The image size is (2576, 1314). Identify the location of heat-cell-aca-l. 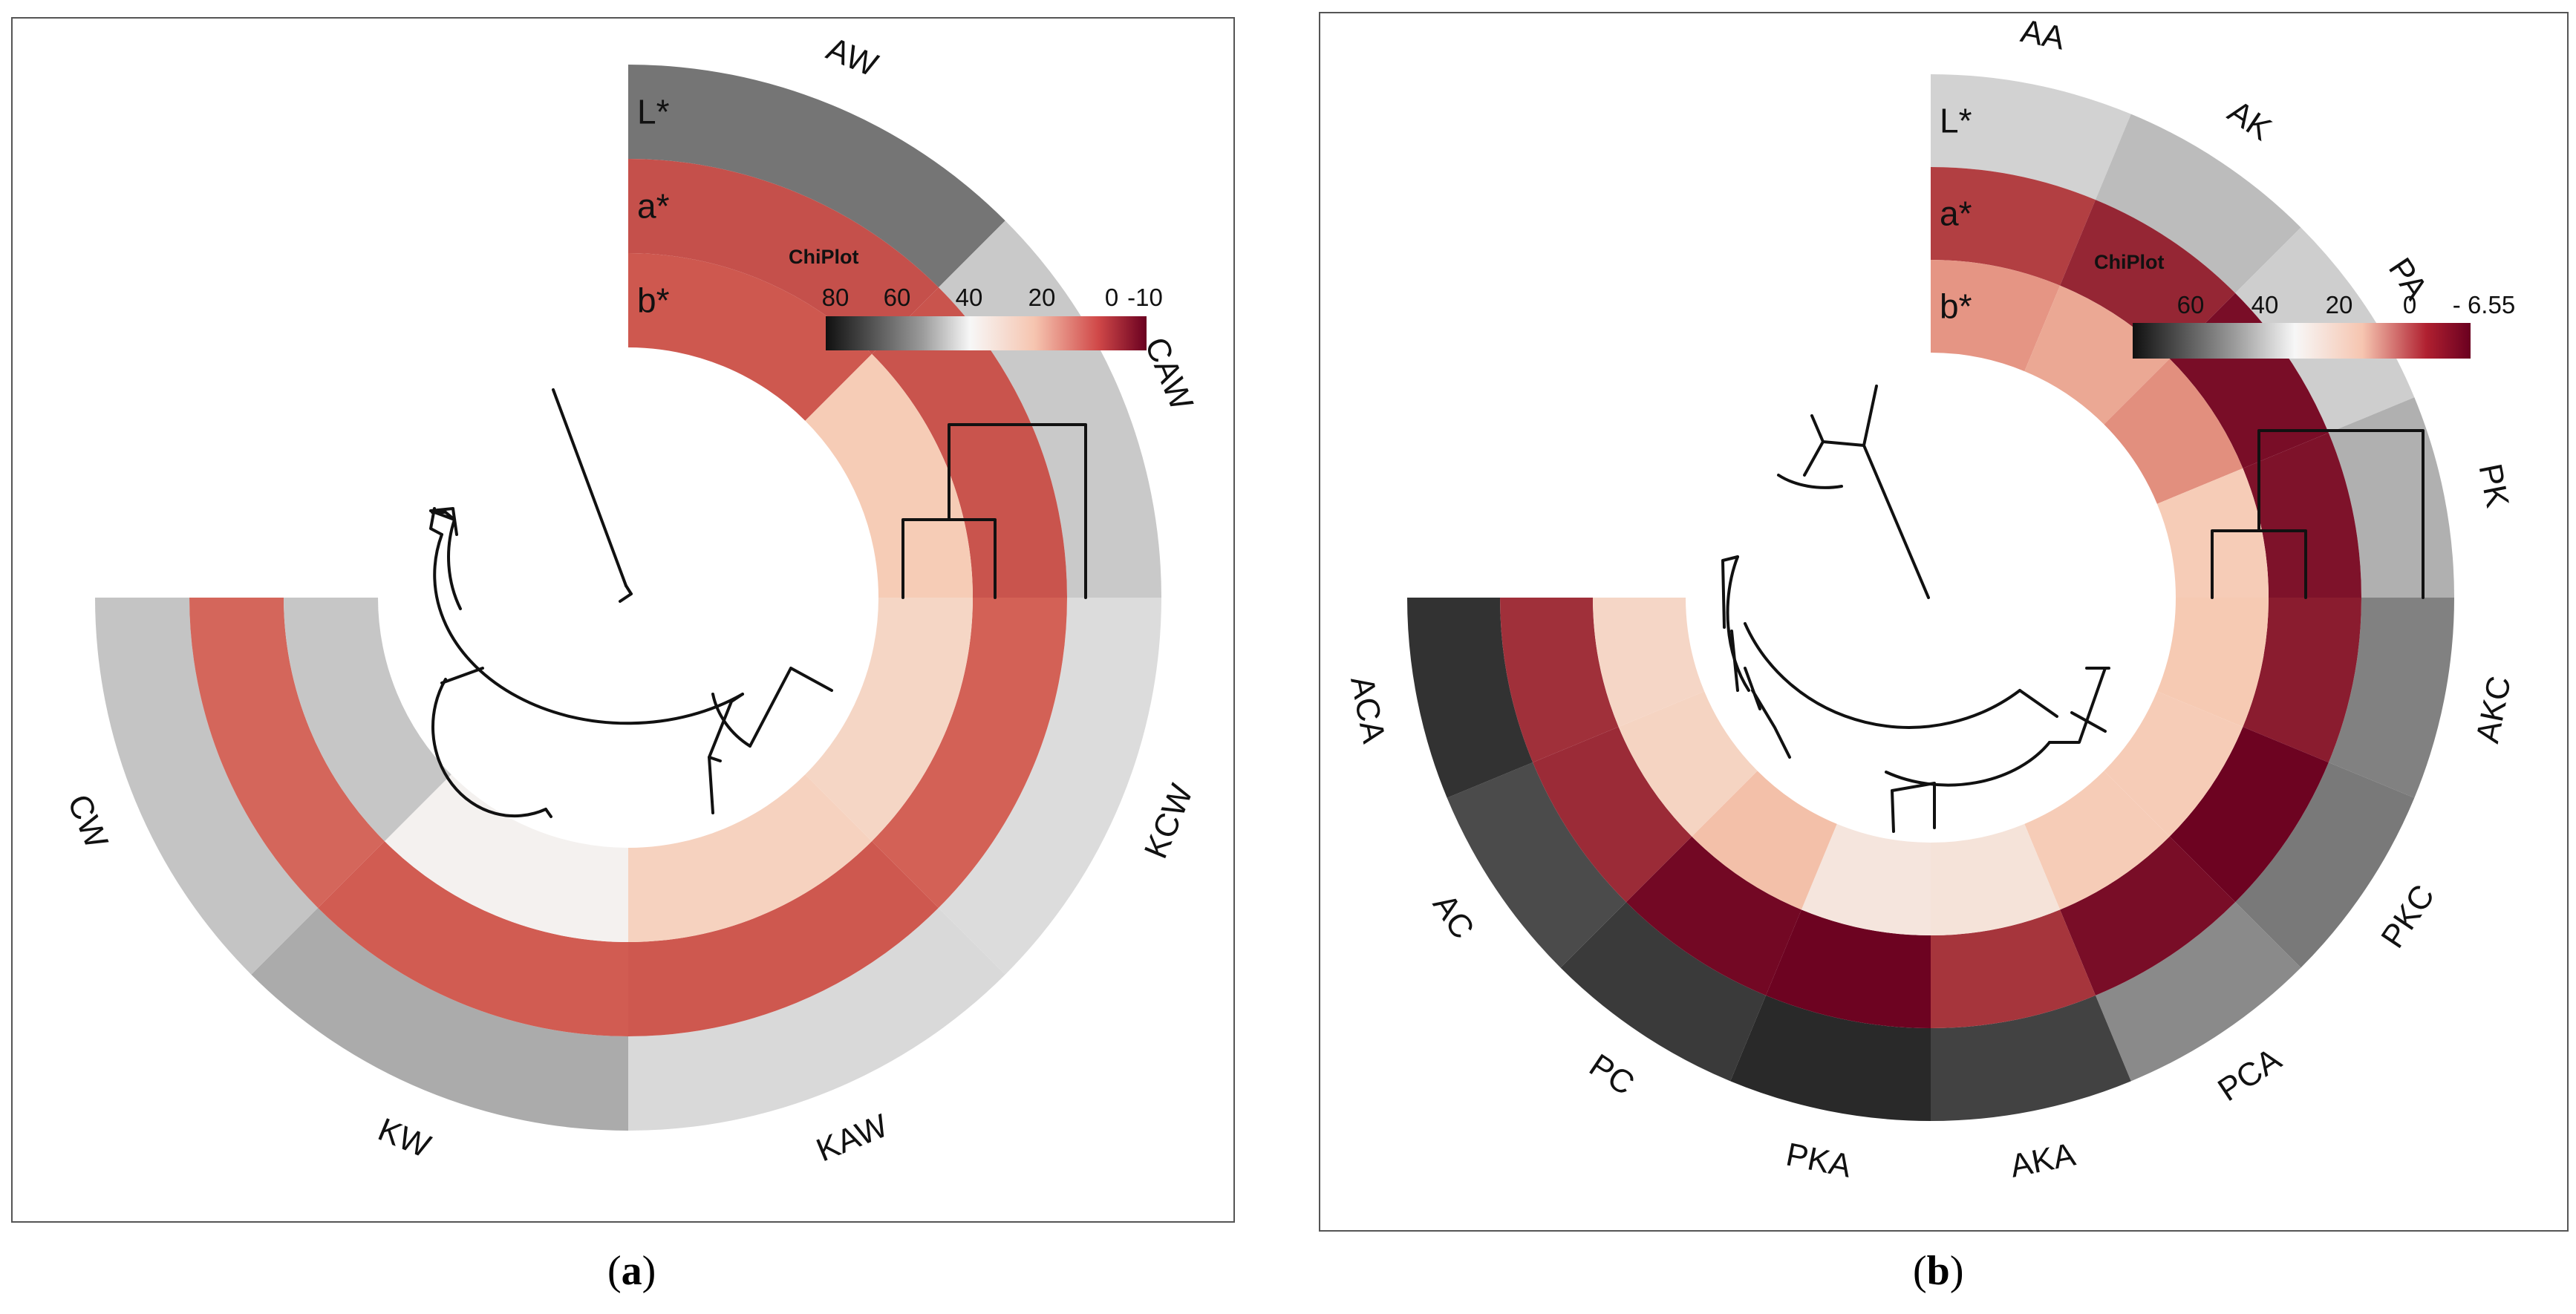
(1470, 698).